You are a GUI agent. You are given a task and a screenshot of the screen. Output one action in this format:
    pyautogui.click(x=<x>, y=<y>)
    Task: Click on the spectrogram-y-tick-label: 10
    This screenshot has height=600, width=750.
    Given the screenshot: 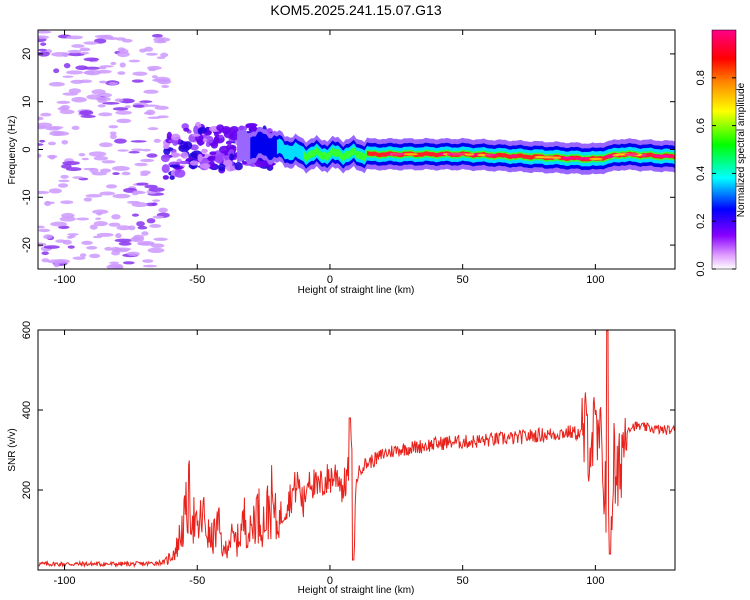 What is the action you would take?
    pyautogui.click(x=27, y=102)
    